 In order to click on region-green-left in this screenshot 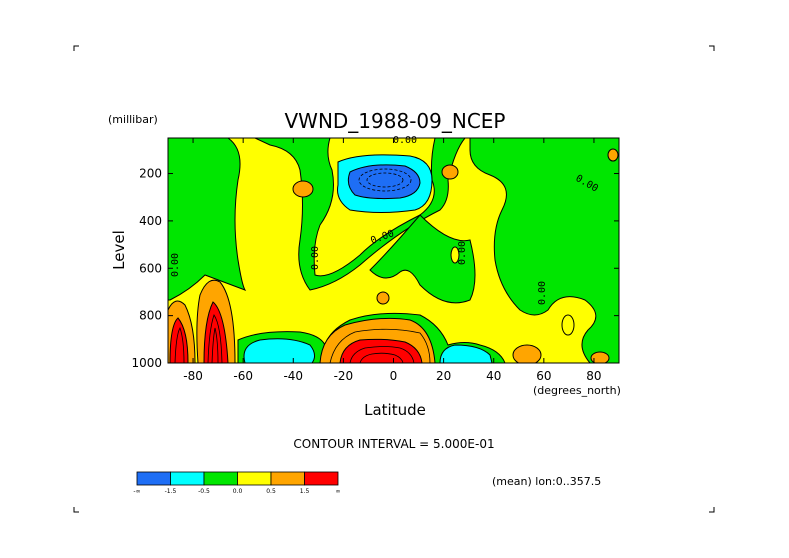, I will do `click(207, 219)`.